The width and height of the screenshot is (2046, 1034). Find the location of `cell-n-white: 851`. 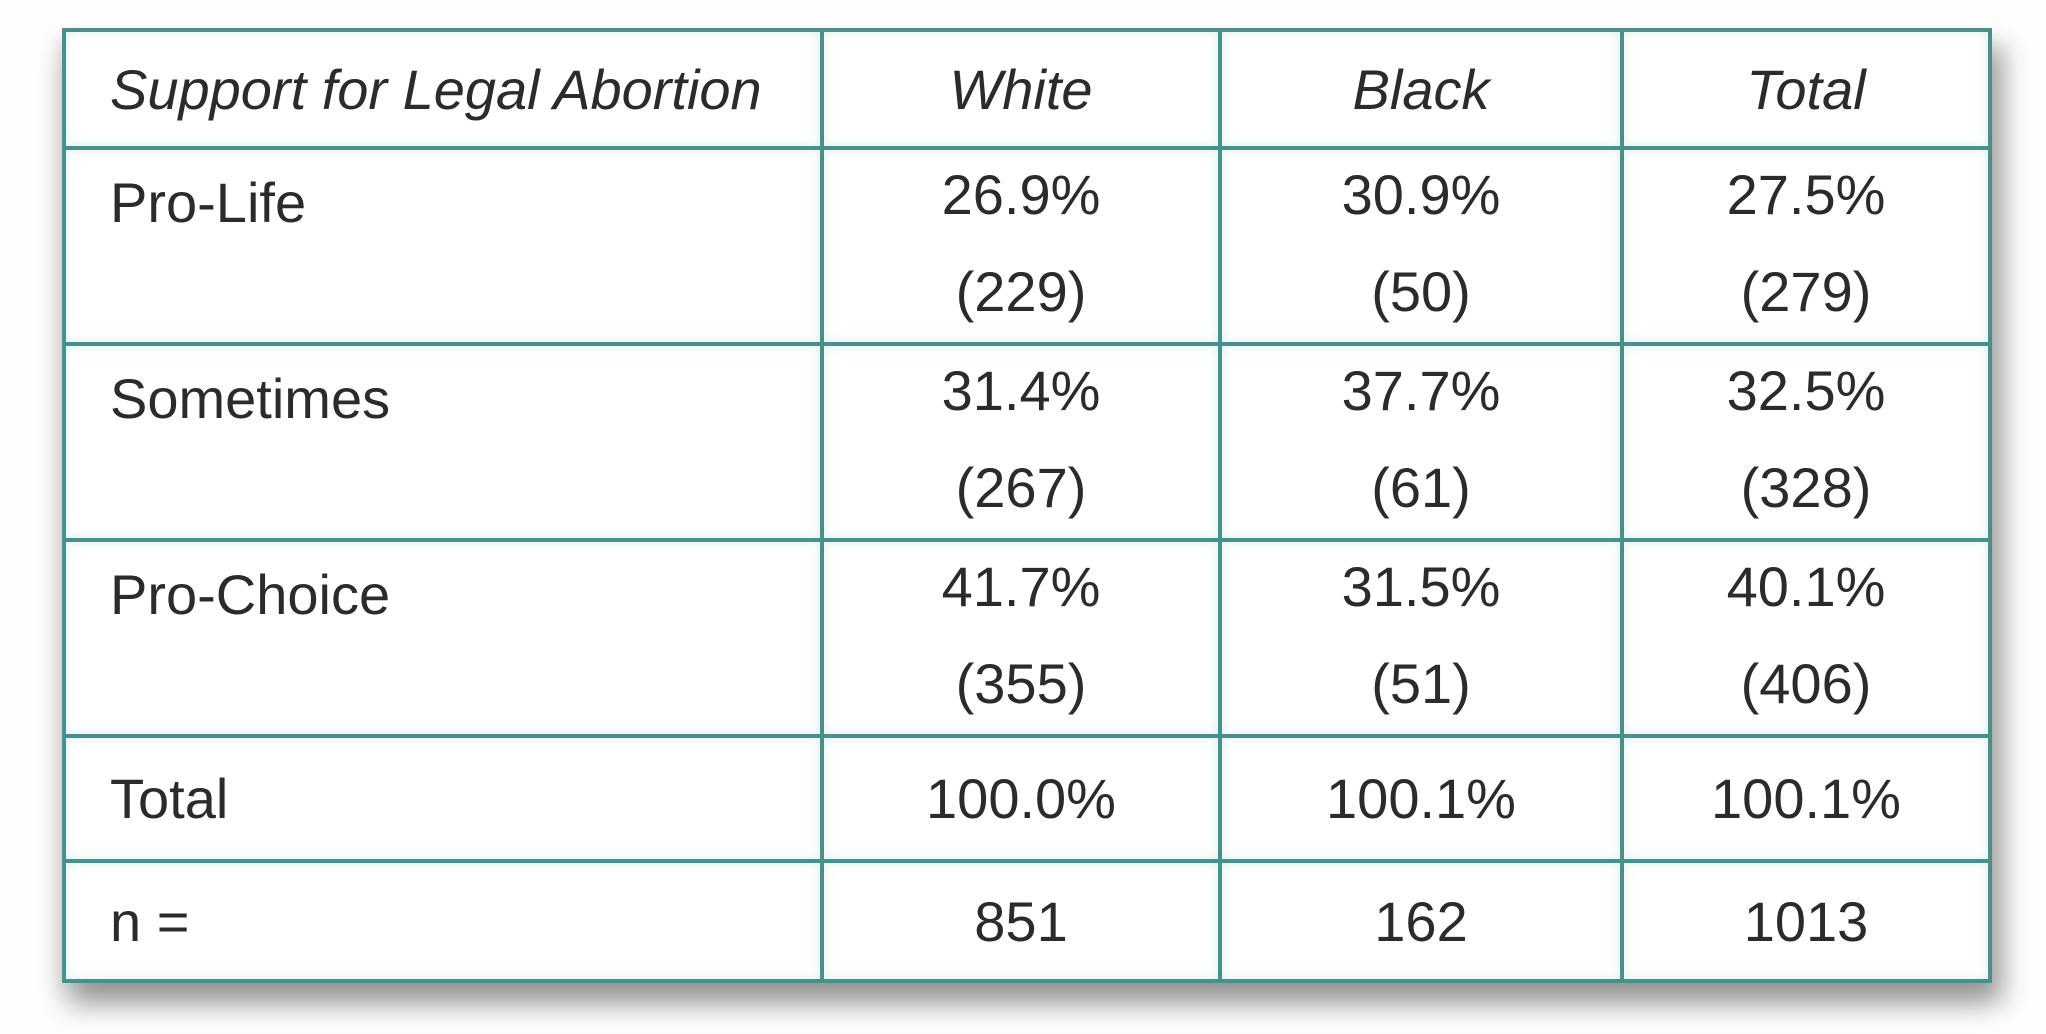

cell-n-white: 851 is located at coordinates (1021, 921).